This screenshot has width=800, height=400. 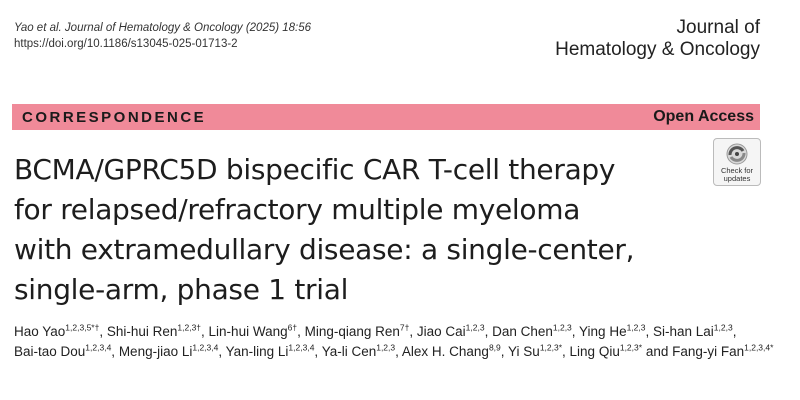 I want to click on check-for-updates-icon, so click(x=737, y=154).